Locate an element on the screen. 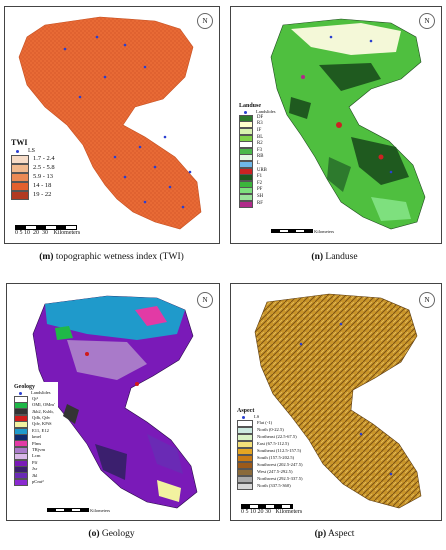 The height and width of the screenshot is (550, 446). aspect-legend-label: West (247.5-292.5) is located at coordinates (275, 472).